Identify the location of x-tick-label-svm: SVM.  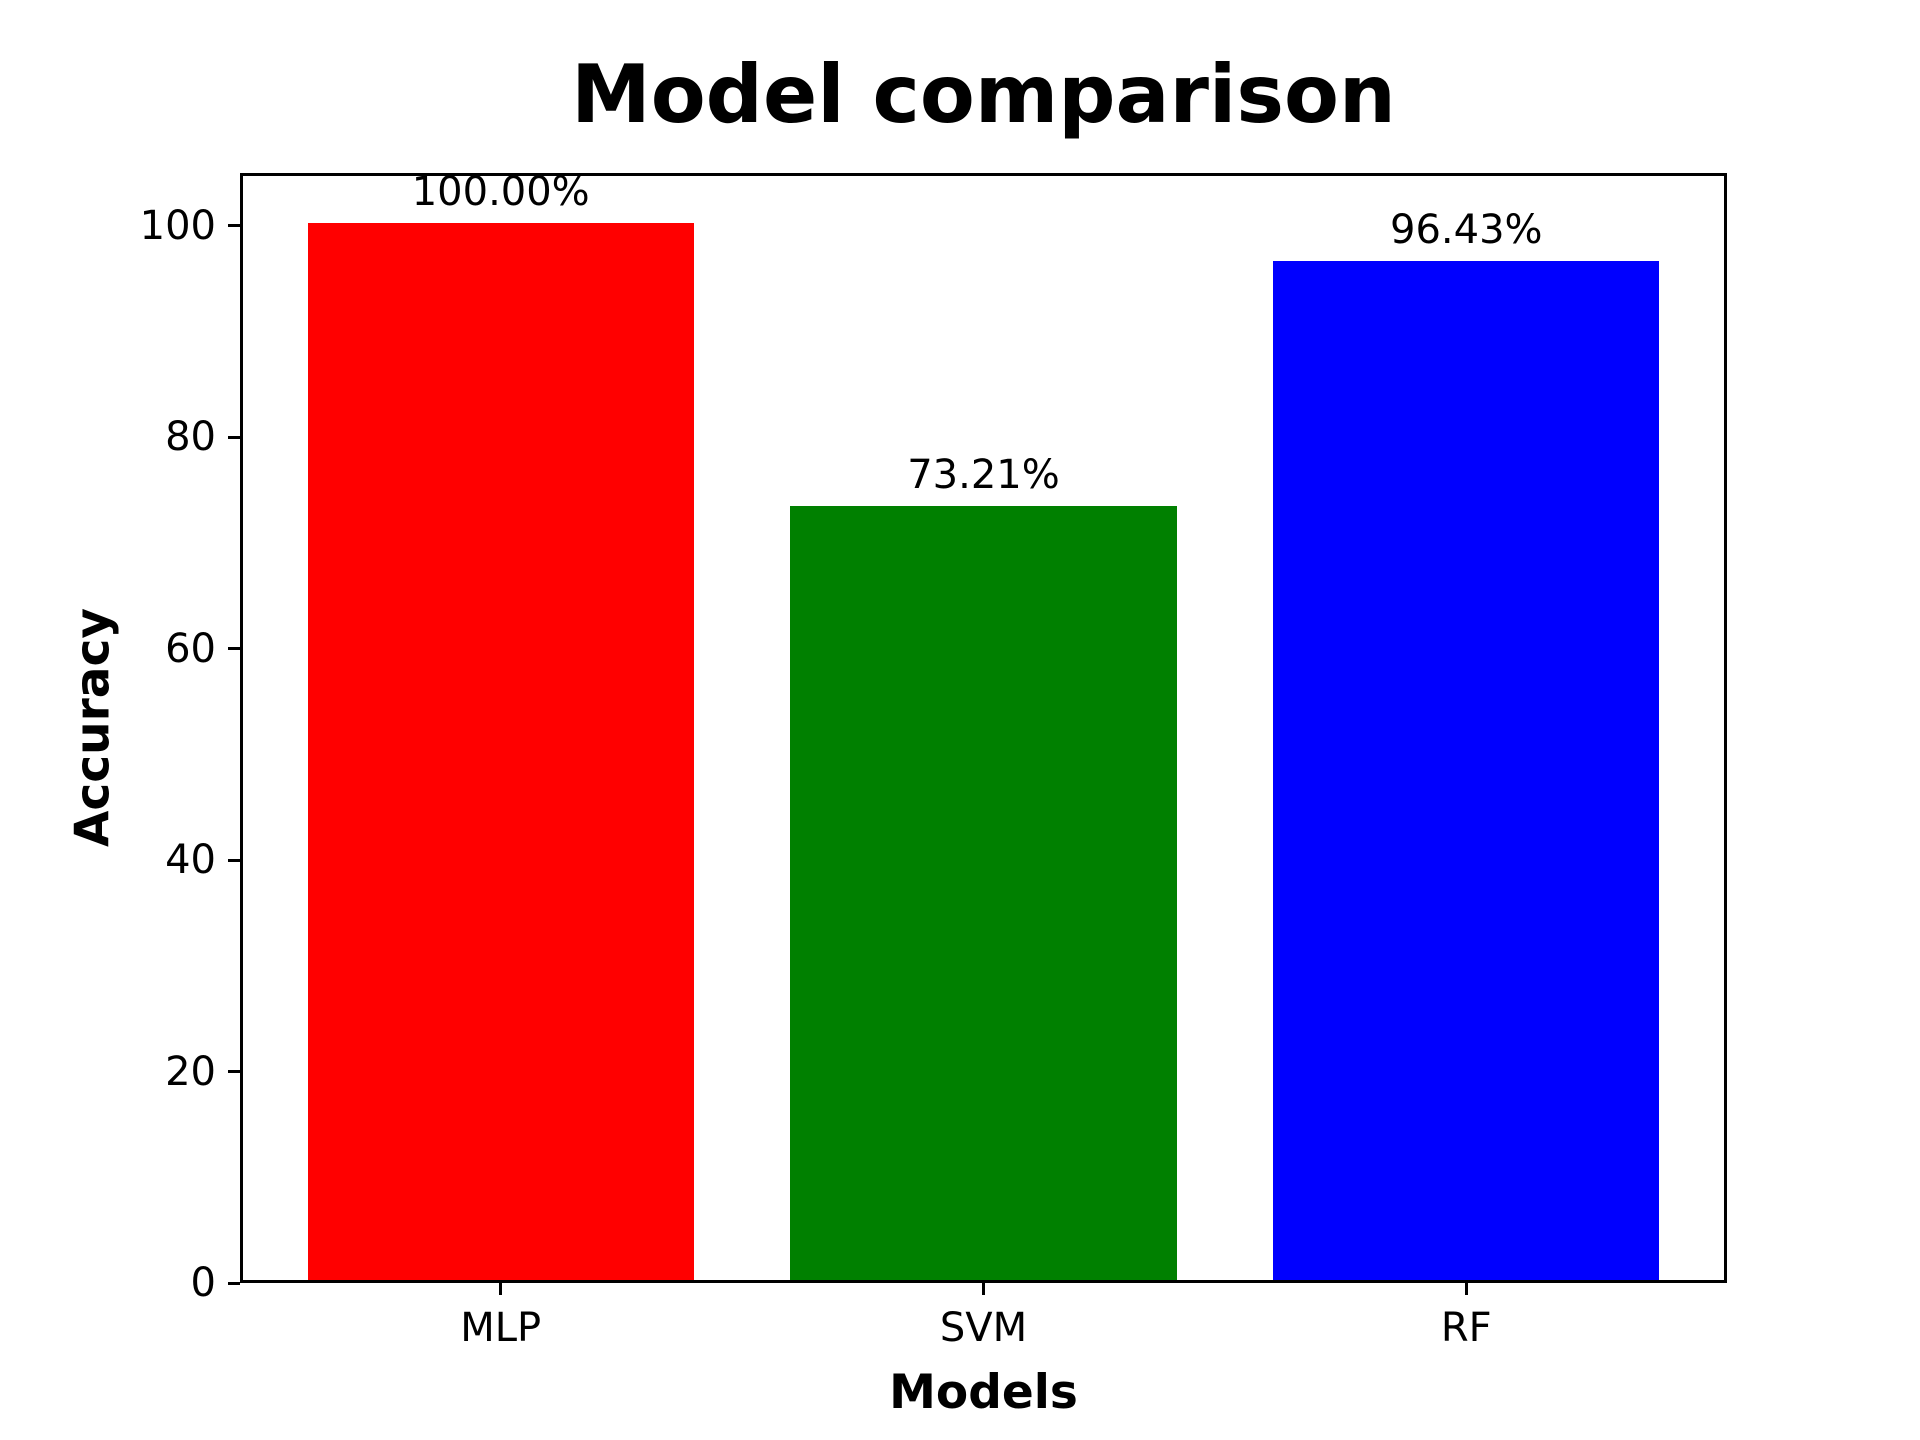
(983, 1328).